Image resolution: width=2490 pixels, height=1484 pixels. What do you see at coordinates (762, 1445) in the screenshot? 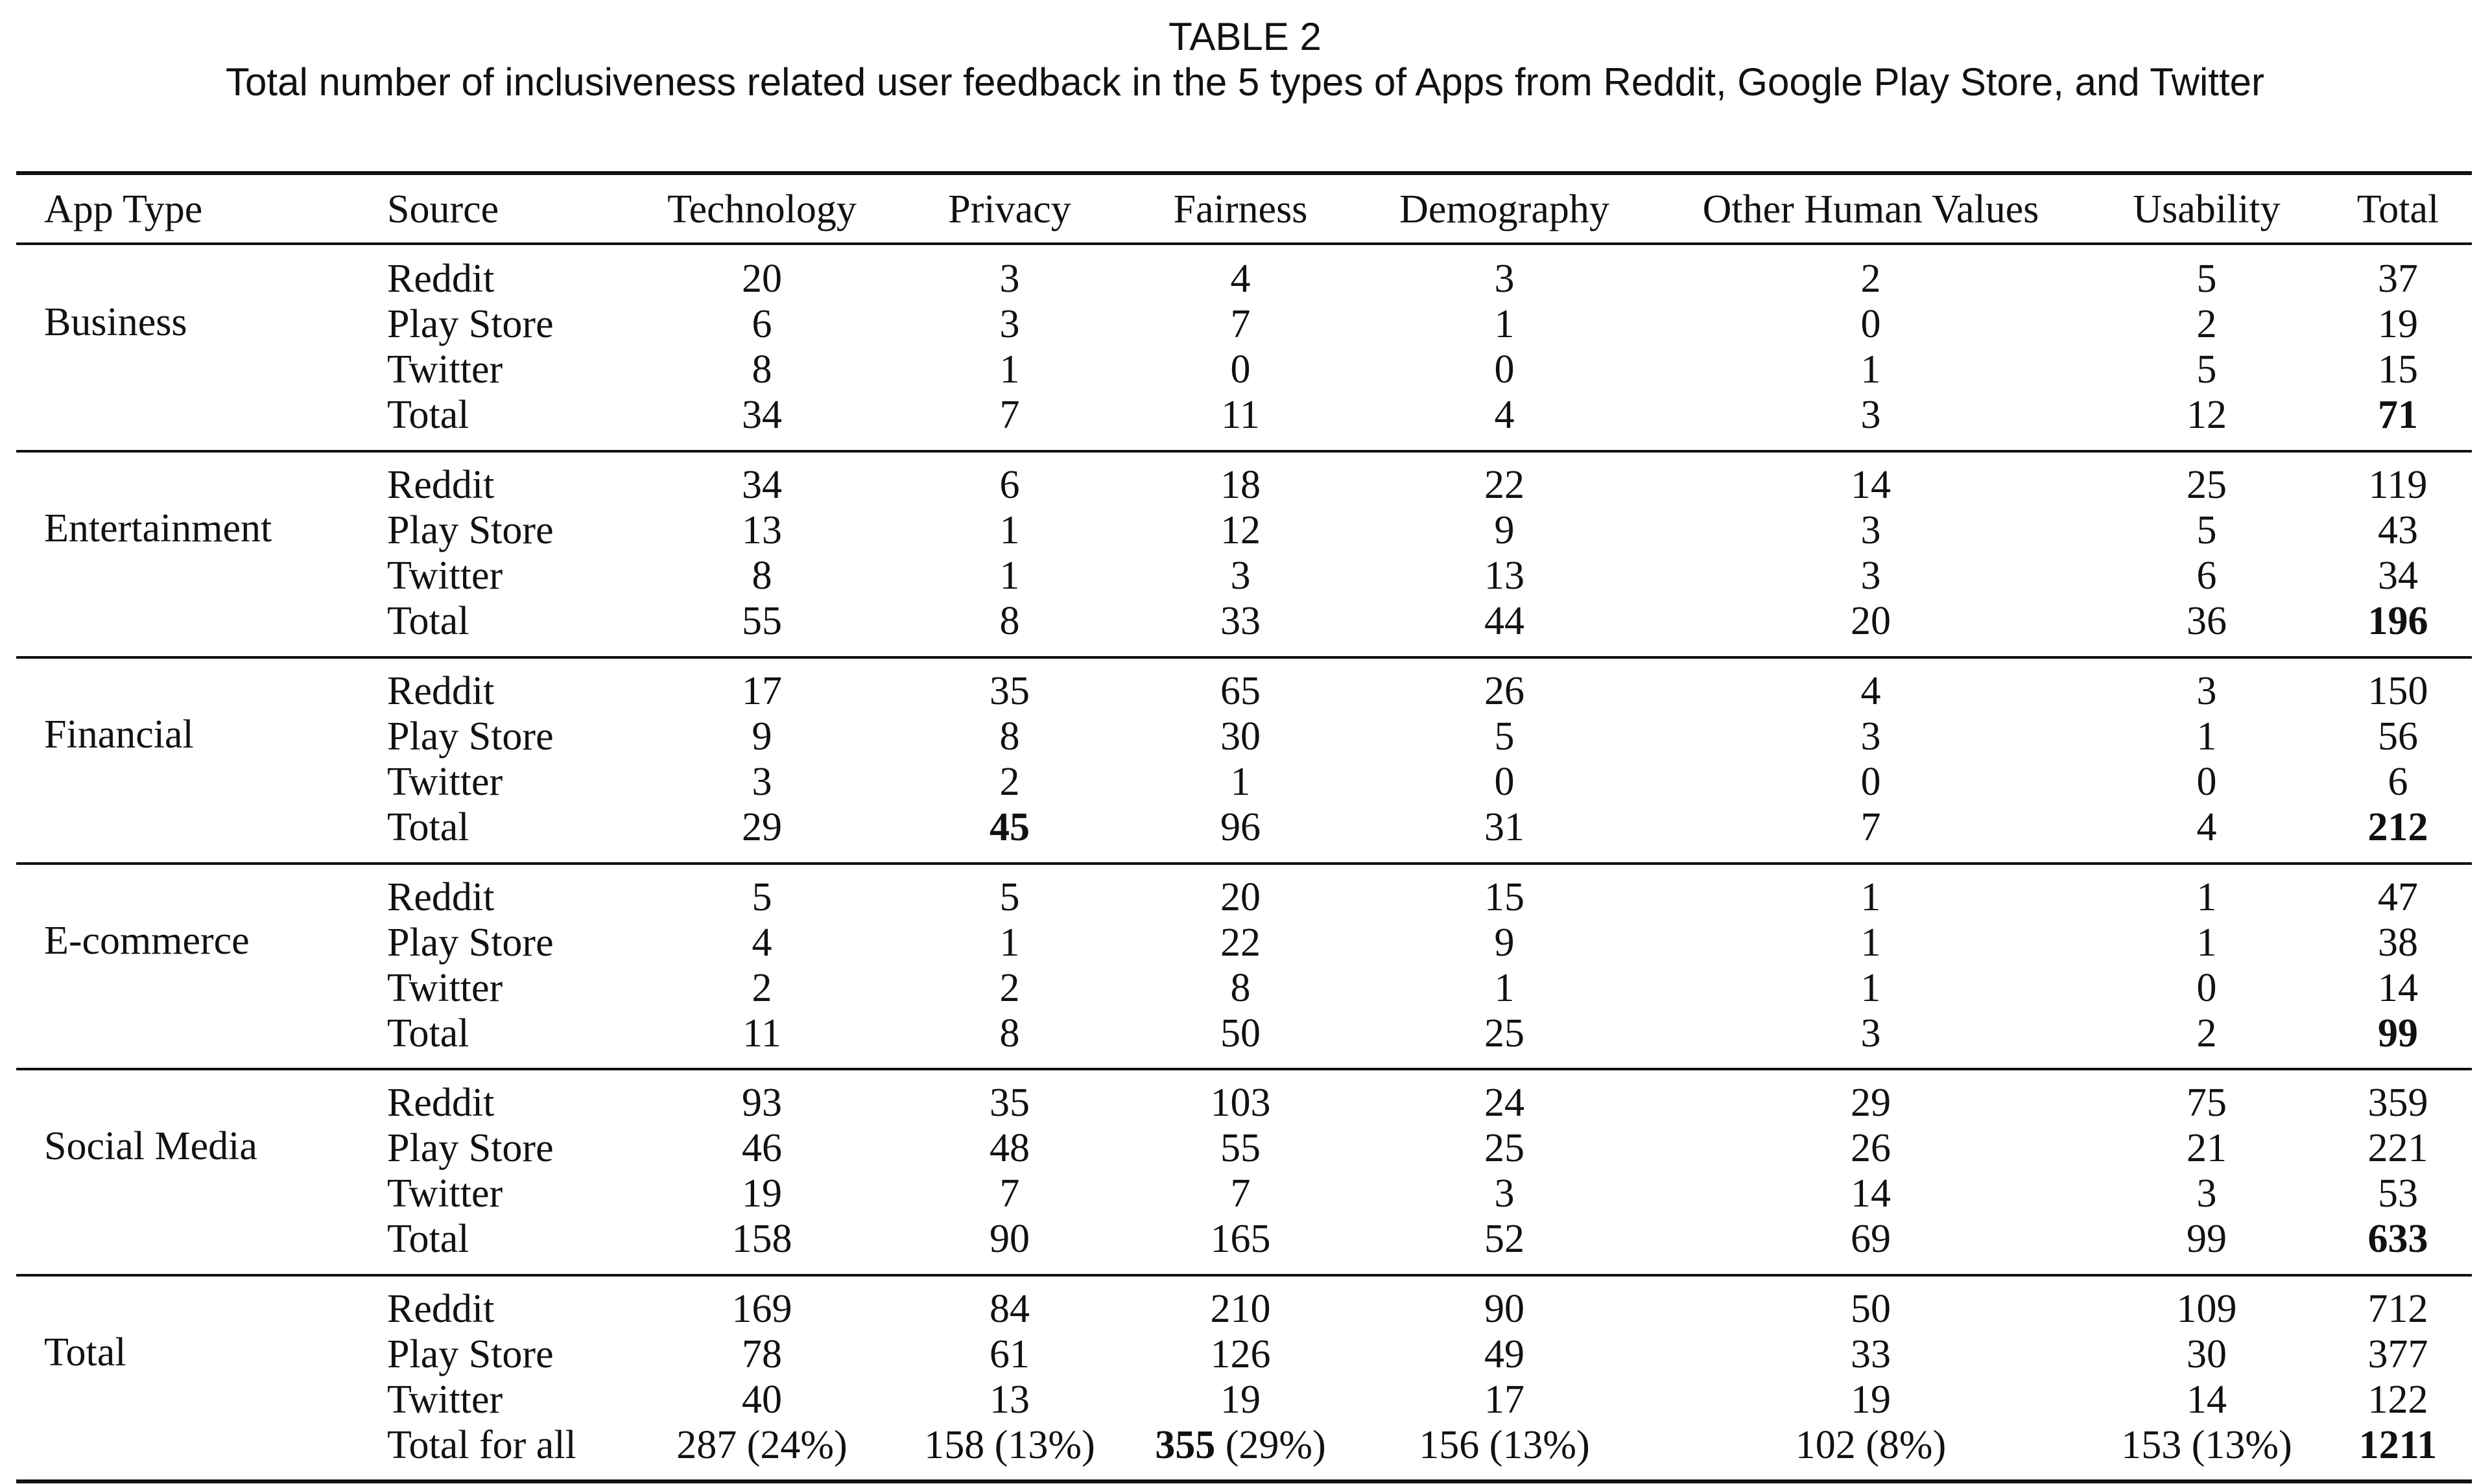
I see `value-cell: 287 (24%)` at bounding box center [762, 1445].